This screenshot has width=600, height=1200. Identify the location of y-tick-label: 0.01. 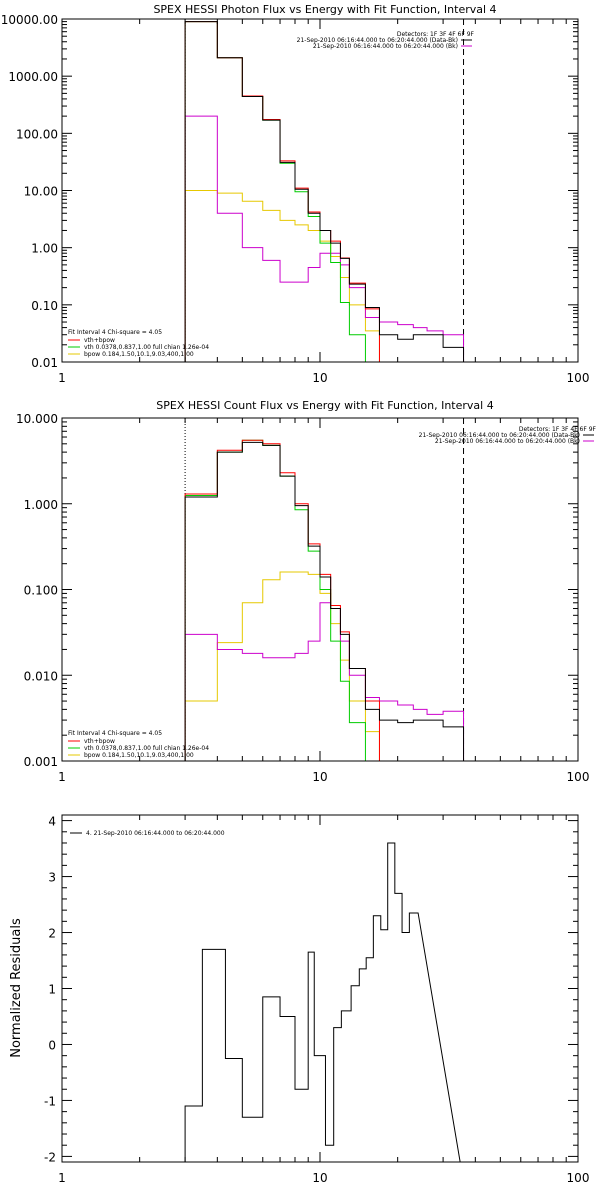
(44, 363).